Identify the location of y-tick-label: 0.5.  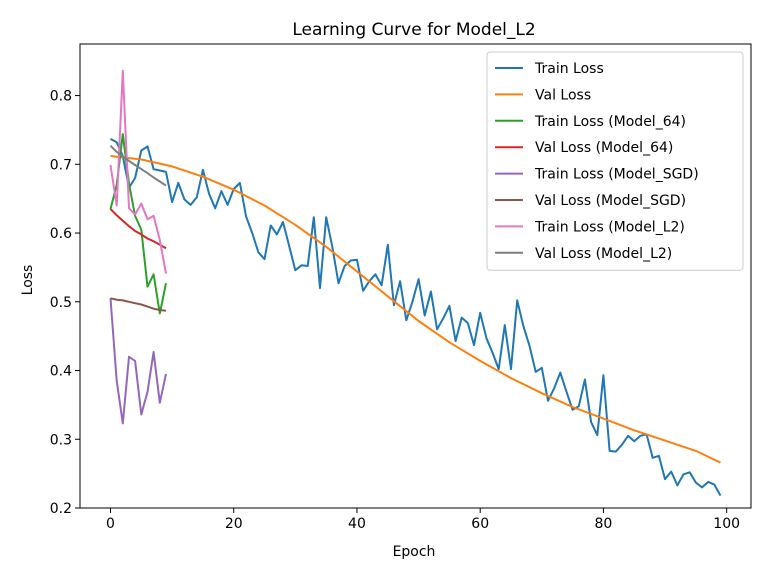
(61, 303).